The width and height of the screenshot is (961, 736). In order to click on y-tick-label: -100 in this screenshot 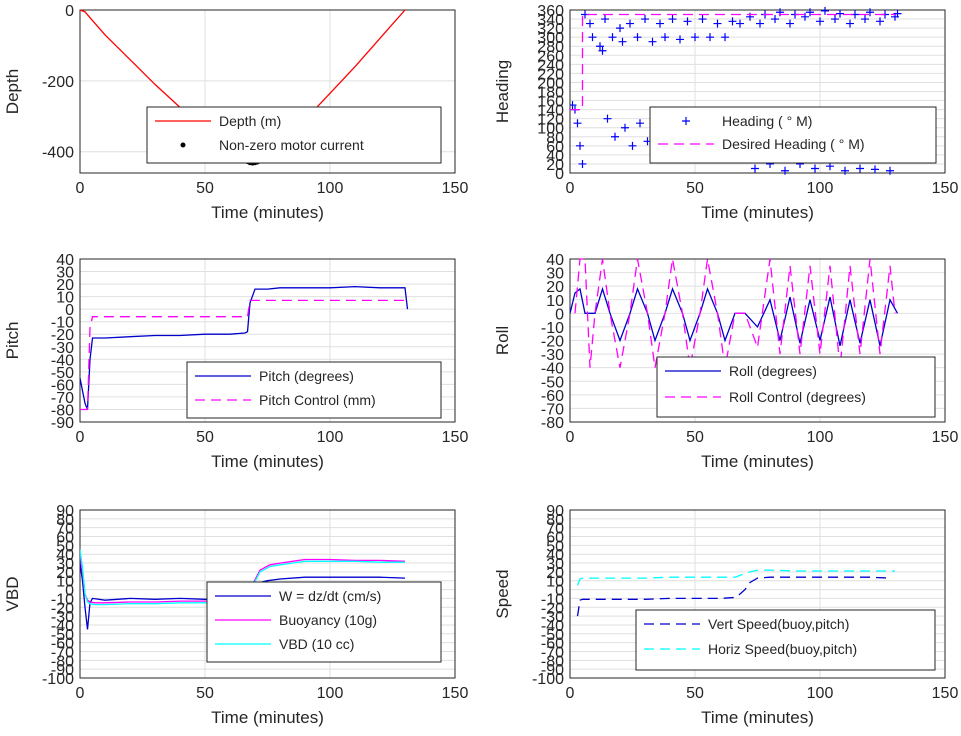, I will do `click(548, 679)`.